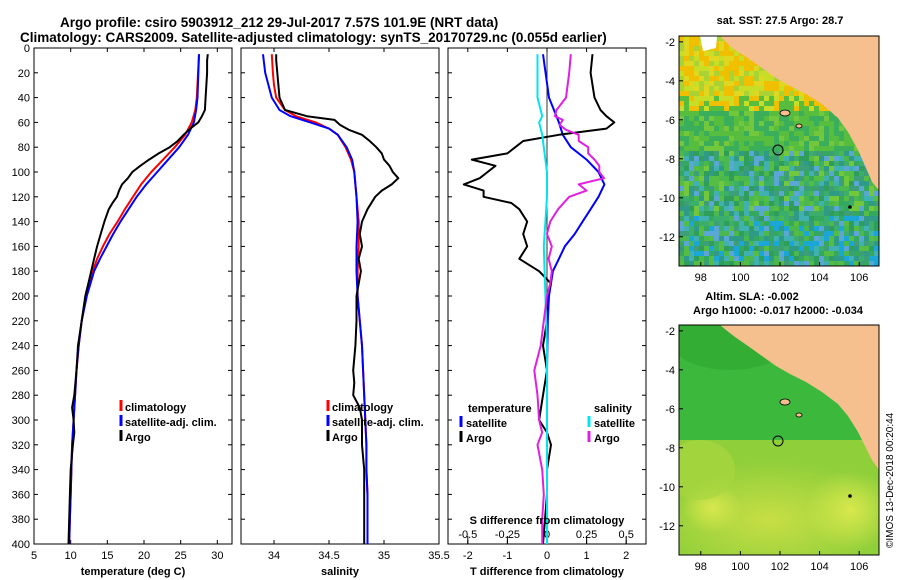  Describe the element at coordinates (779, 440) in the screenshot. I see `sla-map` at that location.